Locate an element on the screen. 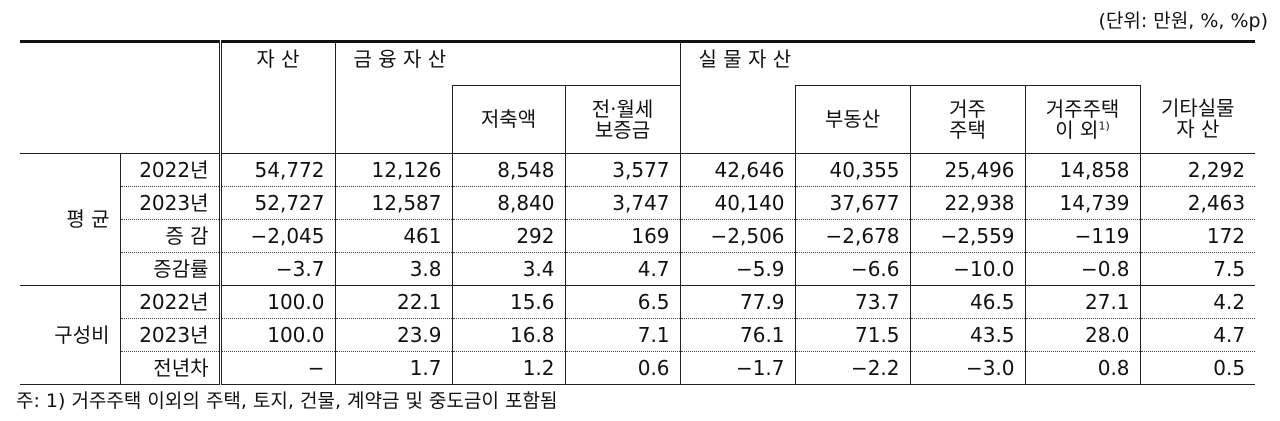 This screenshot has width=1280, height=421. value-cell: −6.6 is located at coordinates (853, 269).